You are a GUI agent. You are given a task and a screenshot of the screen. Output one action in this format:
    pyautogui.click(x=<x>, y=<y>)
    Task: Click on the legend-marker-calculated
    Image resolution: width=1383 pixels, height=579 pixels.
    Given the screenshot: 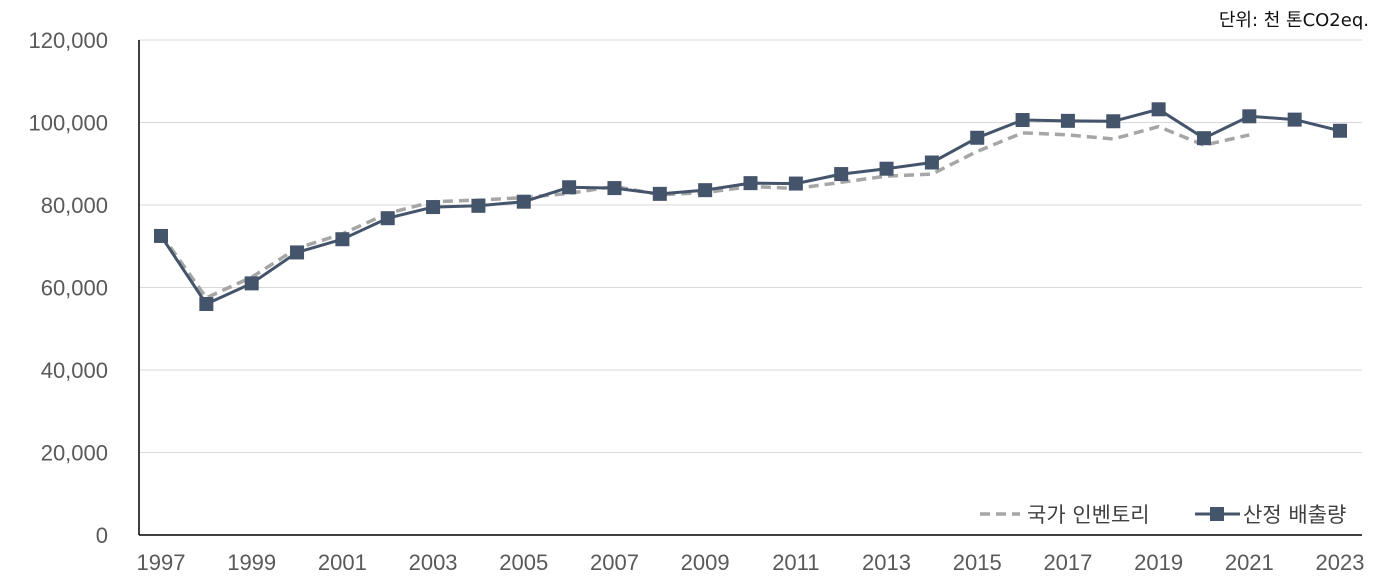 What is the action you would take?
    pyautogui.click(x=1217, y=514)
    